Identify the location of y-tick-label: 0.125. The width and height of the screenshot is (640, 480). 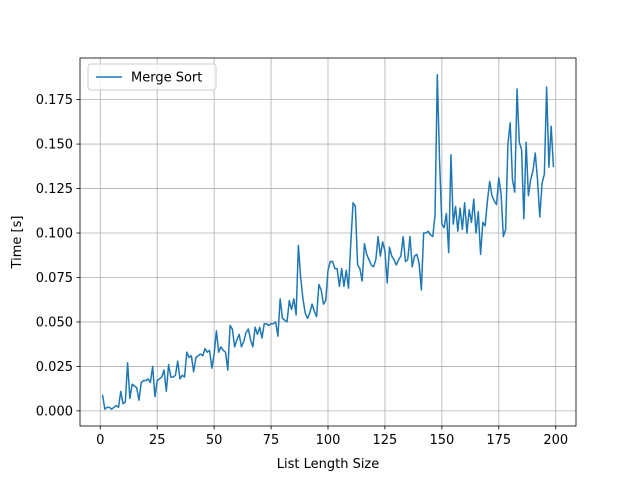
(54, 189).